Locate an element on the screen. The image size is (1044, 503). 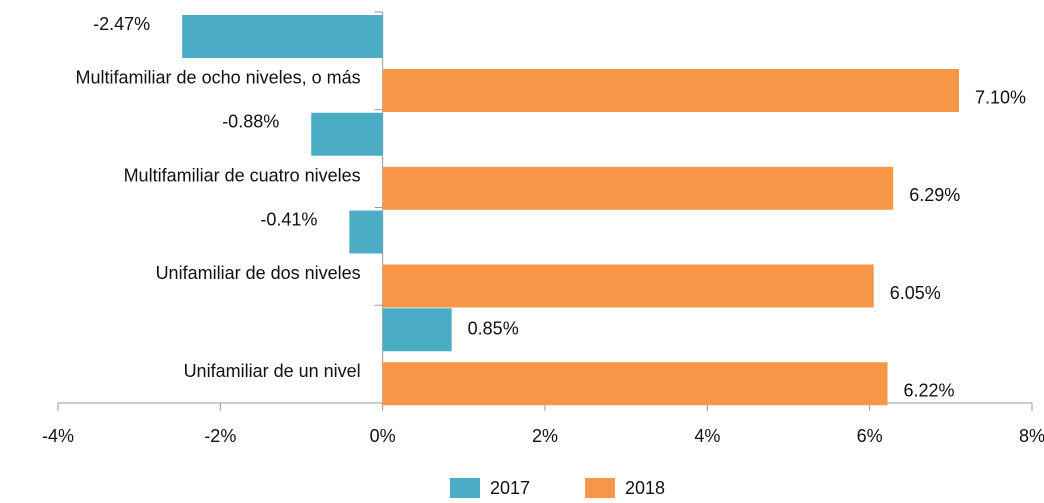
value-label: -0.88% is located at coordinates (250, 122).